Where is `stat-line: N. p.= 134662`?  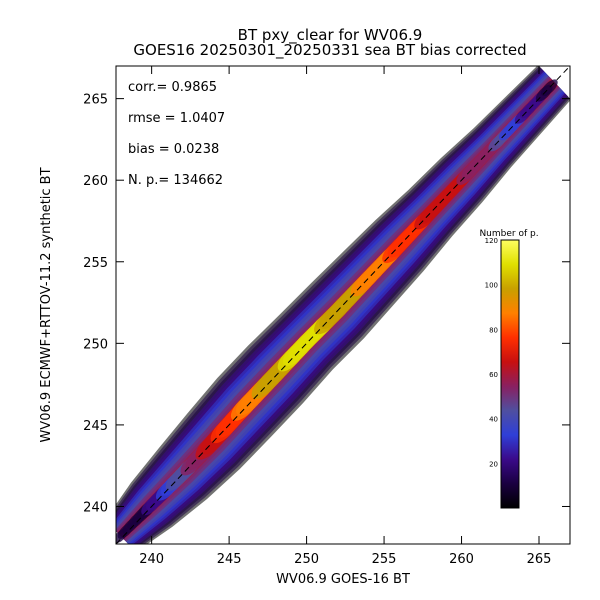
stat-line: N. p.= 134662 is located at coordinates (175, 180).